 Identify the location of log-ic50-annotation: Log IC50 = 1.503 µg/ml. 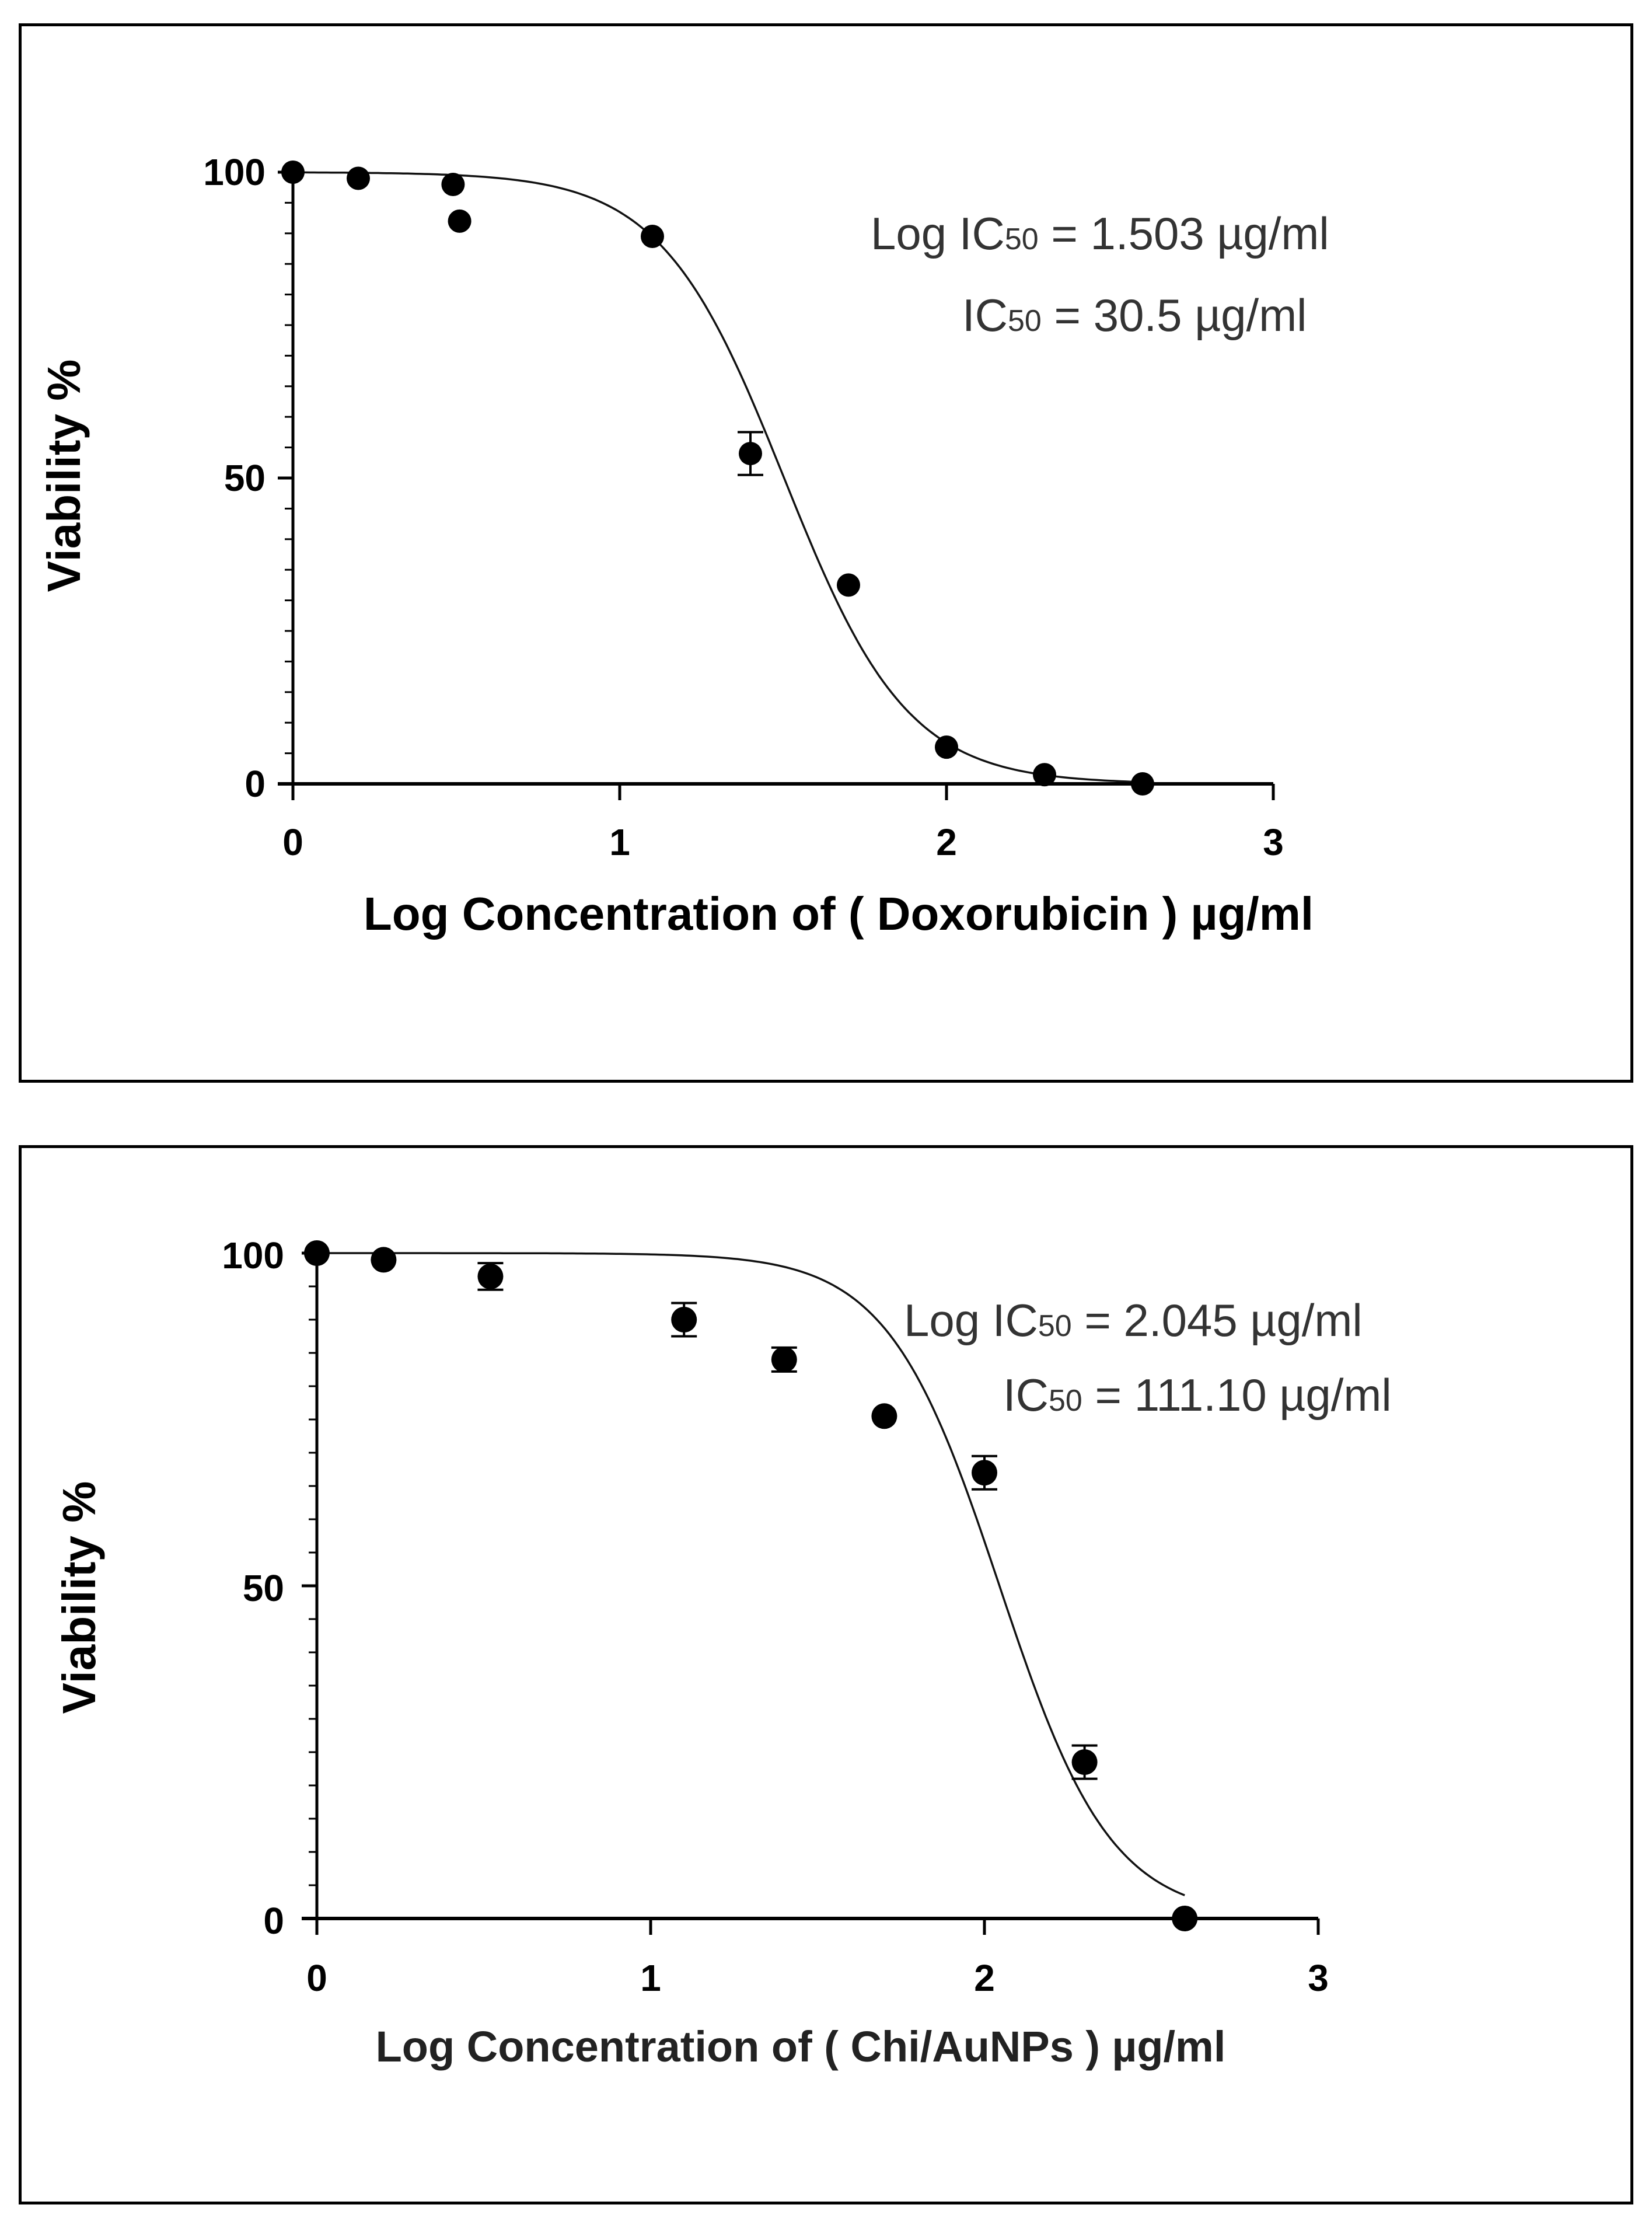
(1100, 233).